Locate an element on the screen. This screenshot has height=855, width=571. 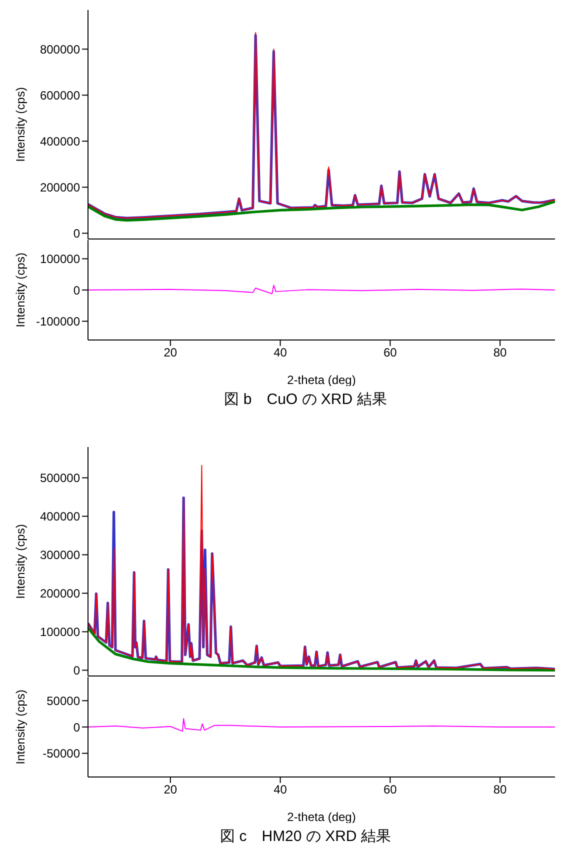
y-tick-label: 500000 is located at coordinates (60, 478).